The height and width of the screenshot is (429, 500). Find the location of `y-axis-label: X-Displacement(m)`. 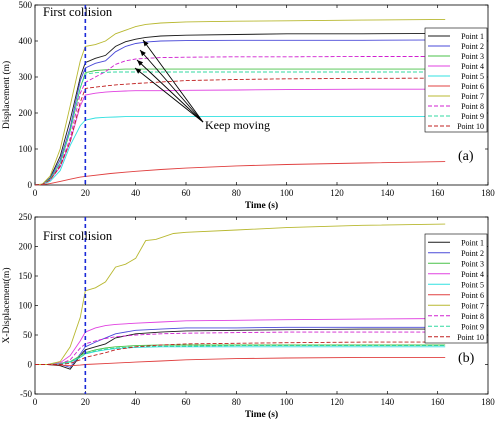

y-axis-label: X-Displacement(m) is located at coordinates (6, 306).